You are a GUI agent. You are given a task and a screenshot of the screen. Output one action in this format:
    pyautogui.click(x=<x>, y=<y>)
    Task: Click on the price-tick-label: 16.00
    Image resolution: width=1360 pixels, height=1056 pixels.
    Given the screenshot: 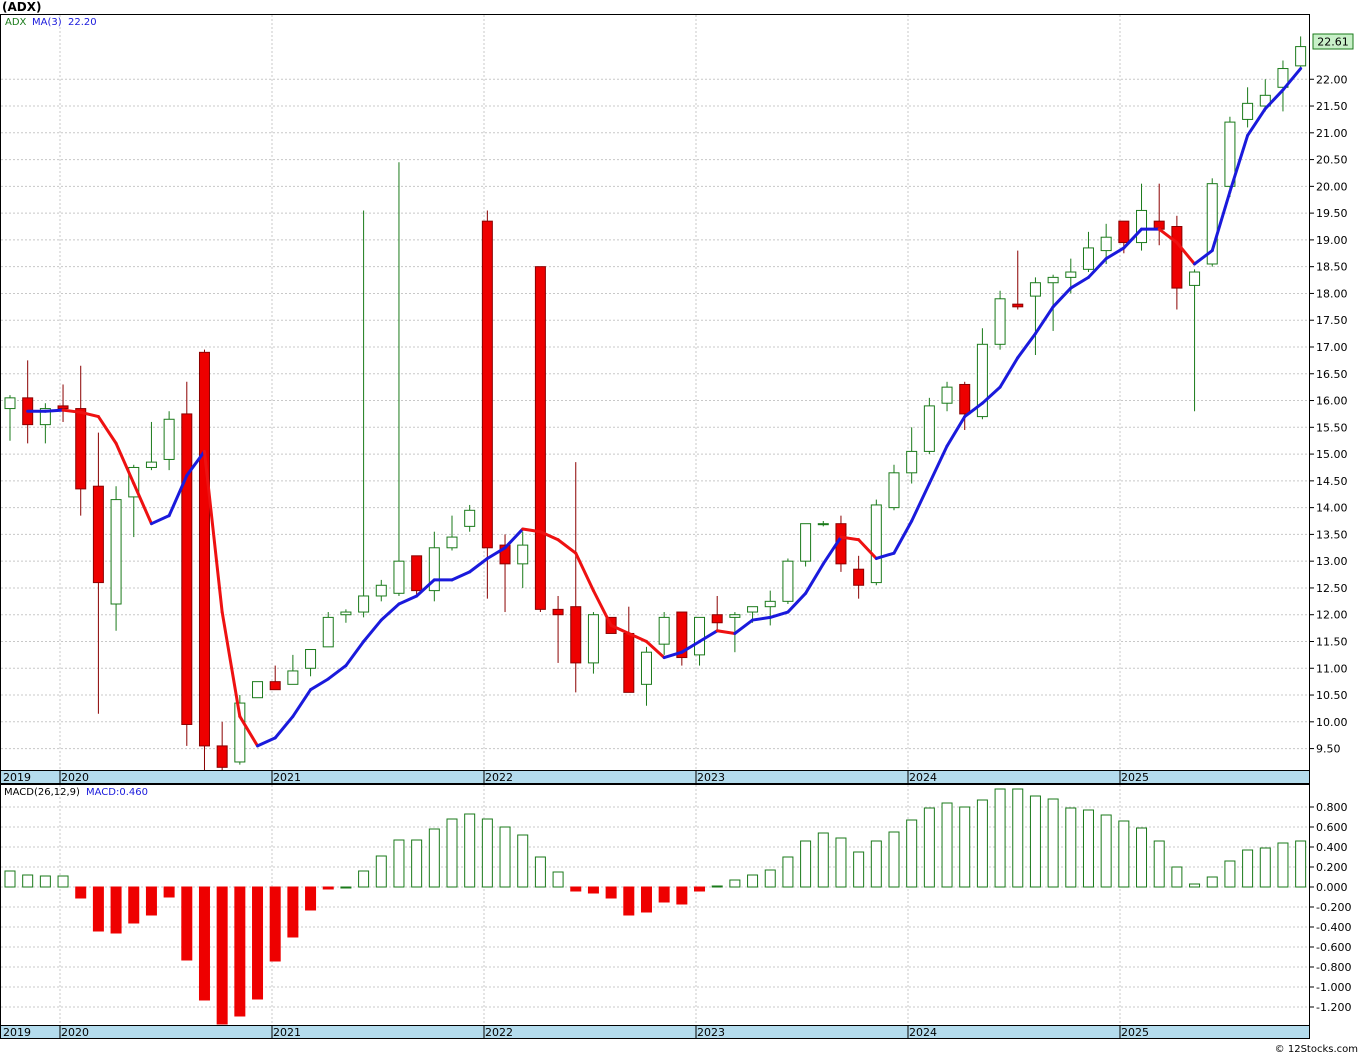 What is the action you would take?
    pyautogui.click(x=1332, y=401)
    